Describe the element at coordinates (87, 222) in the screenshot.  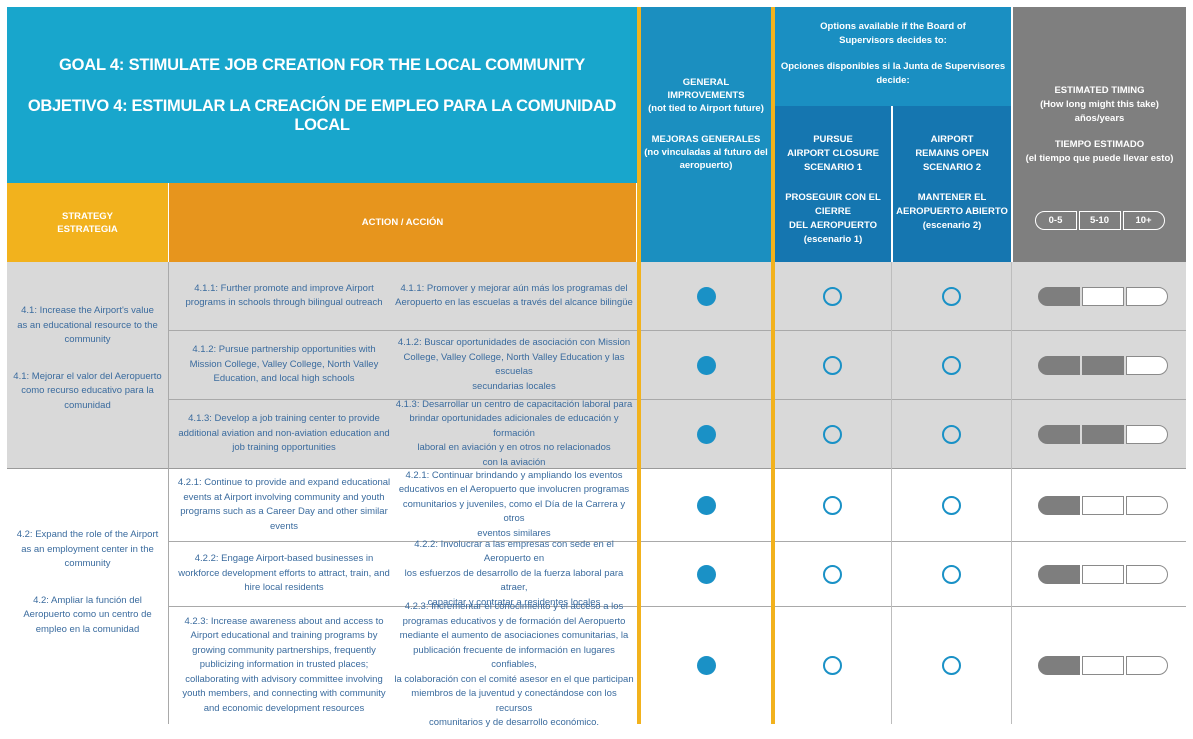
I see `strategy-header: STRATEGY ESTRATEGIA` at that location.